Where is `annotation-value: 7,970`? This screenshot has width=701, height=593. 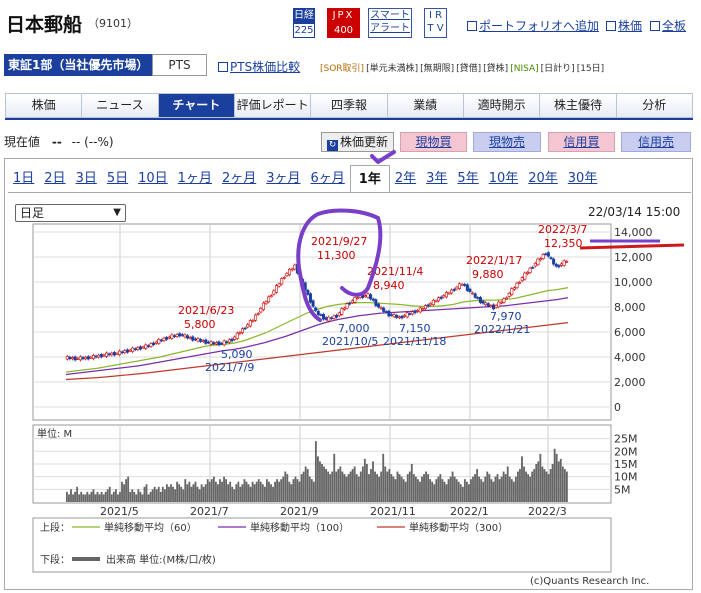
annotation-value: 7,970 is located at coordinates (506, 316).